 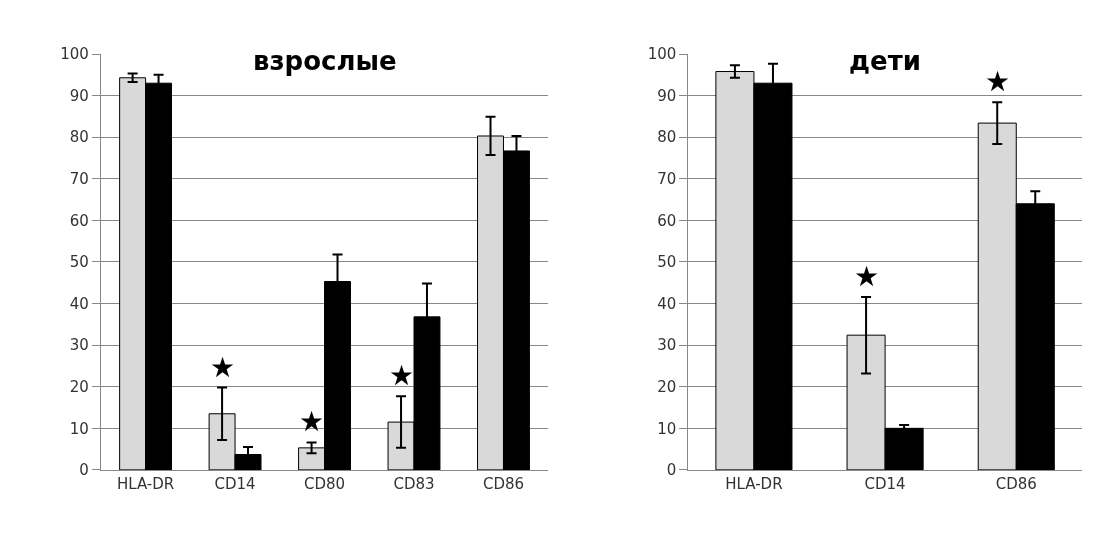 I want to click on x-tick-label: CD83, so click(x=414, y=483).